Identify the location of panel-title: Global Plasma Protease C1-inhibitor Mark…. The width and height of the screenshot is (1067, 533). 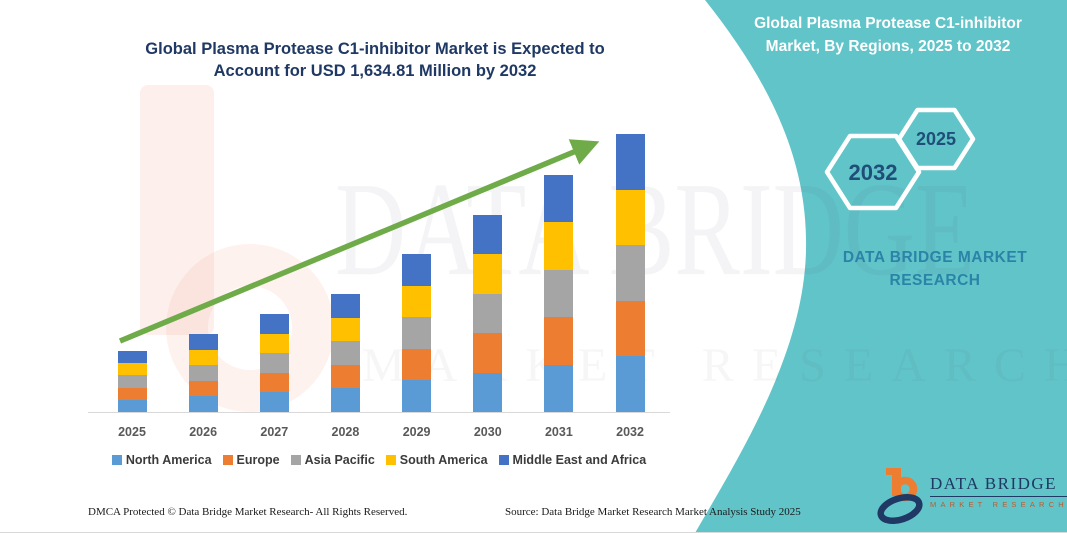
(888, 35).